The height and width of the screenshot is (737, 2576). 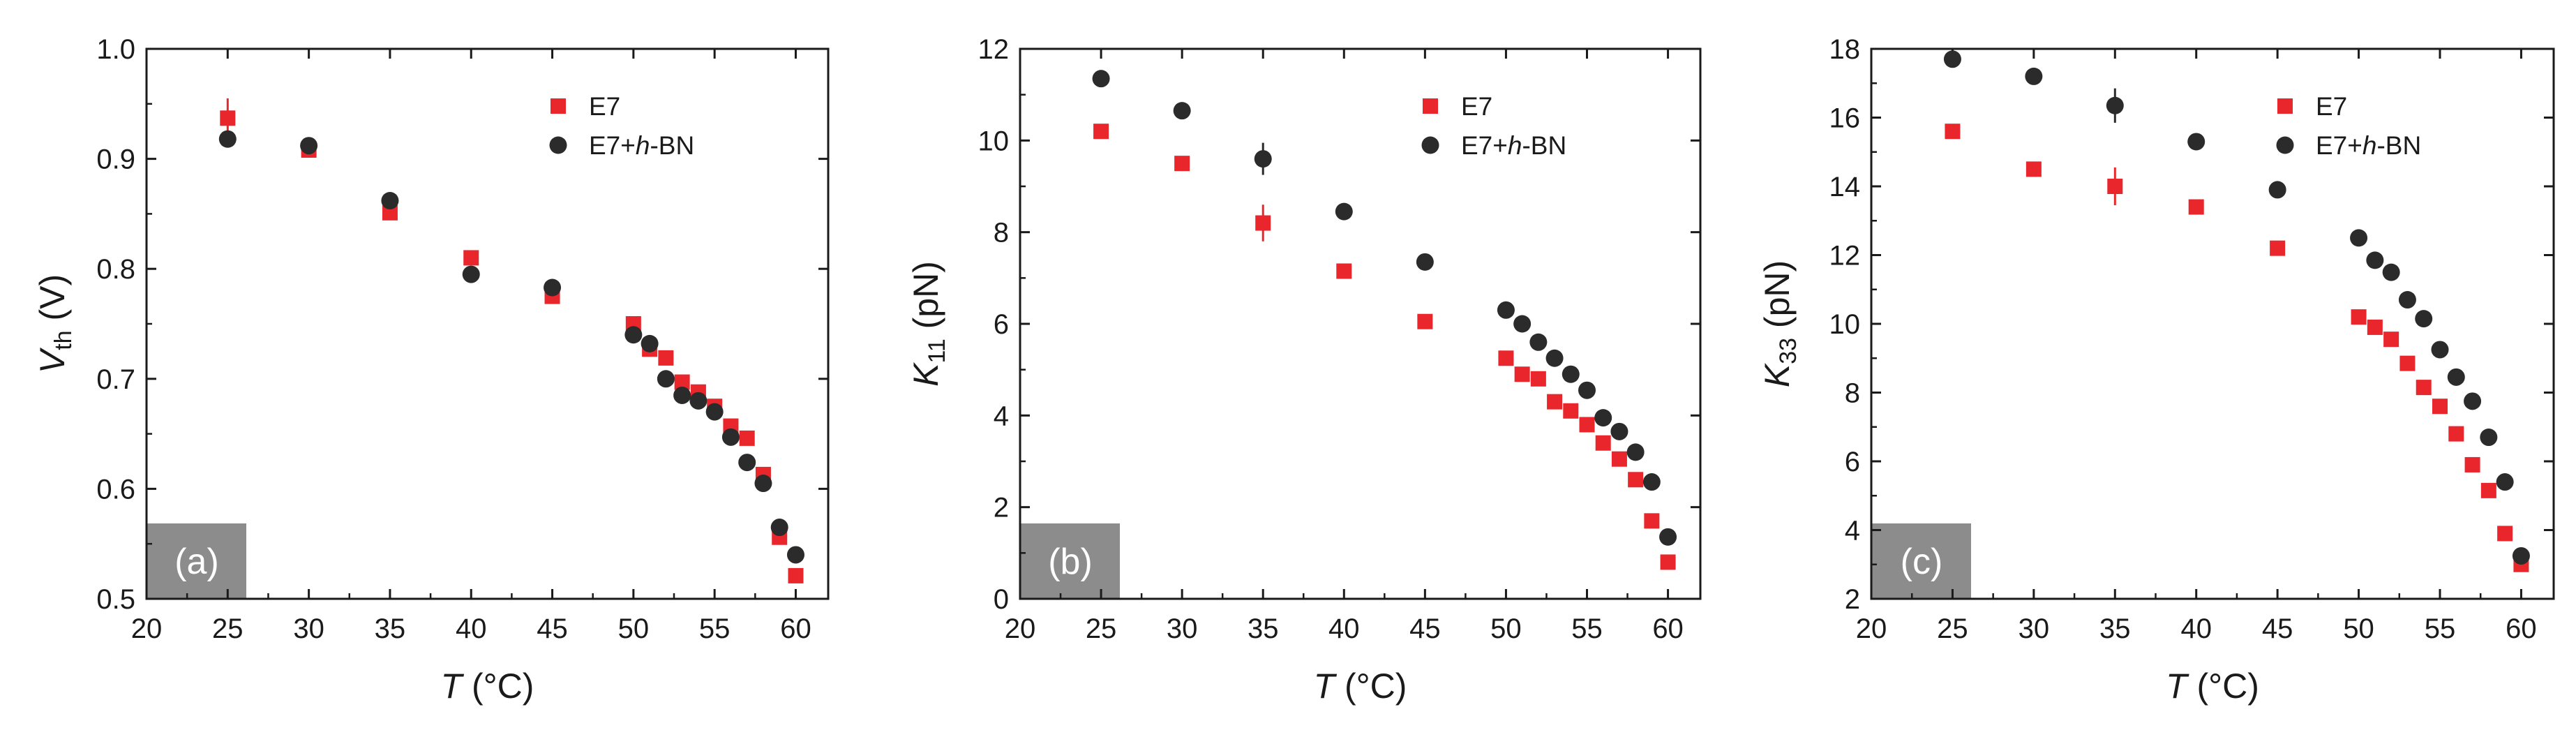 What do you see at coordinates (1845, 118) in the screenshot?
I see `y-tick-label: 16` at bounding box center [1845, 118].